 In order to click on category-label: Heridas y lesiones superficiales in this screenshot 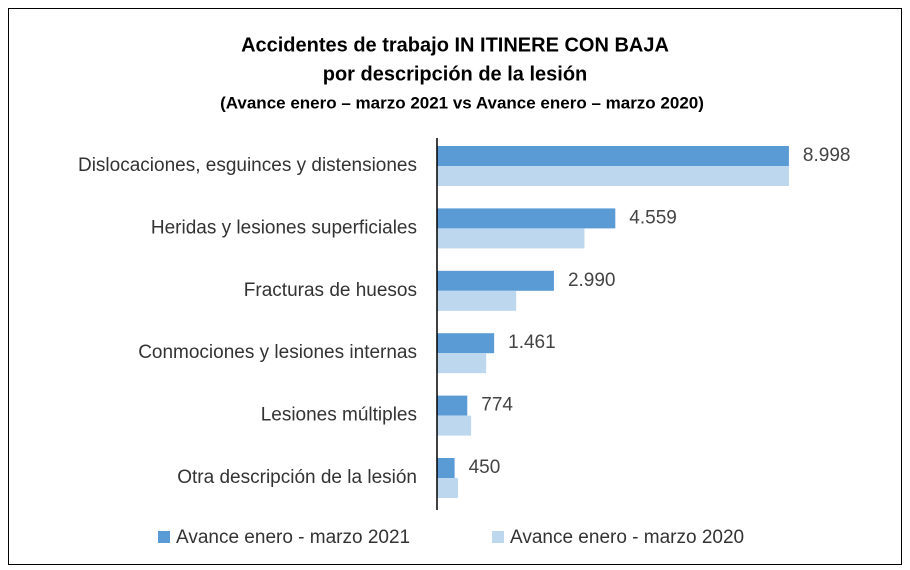, I will do `click(284, 227)`.